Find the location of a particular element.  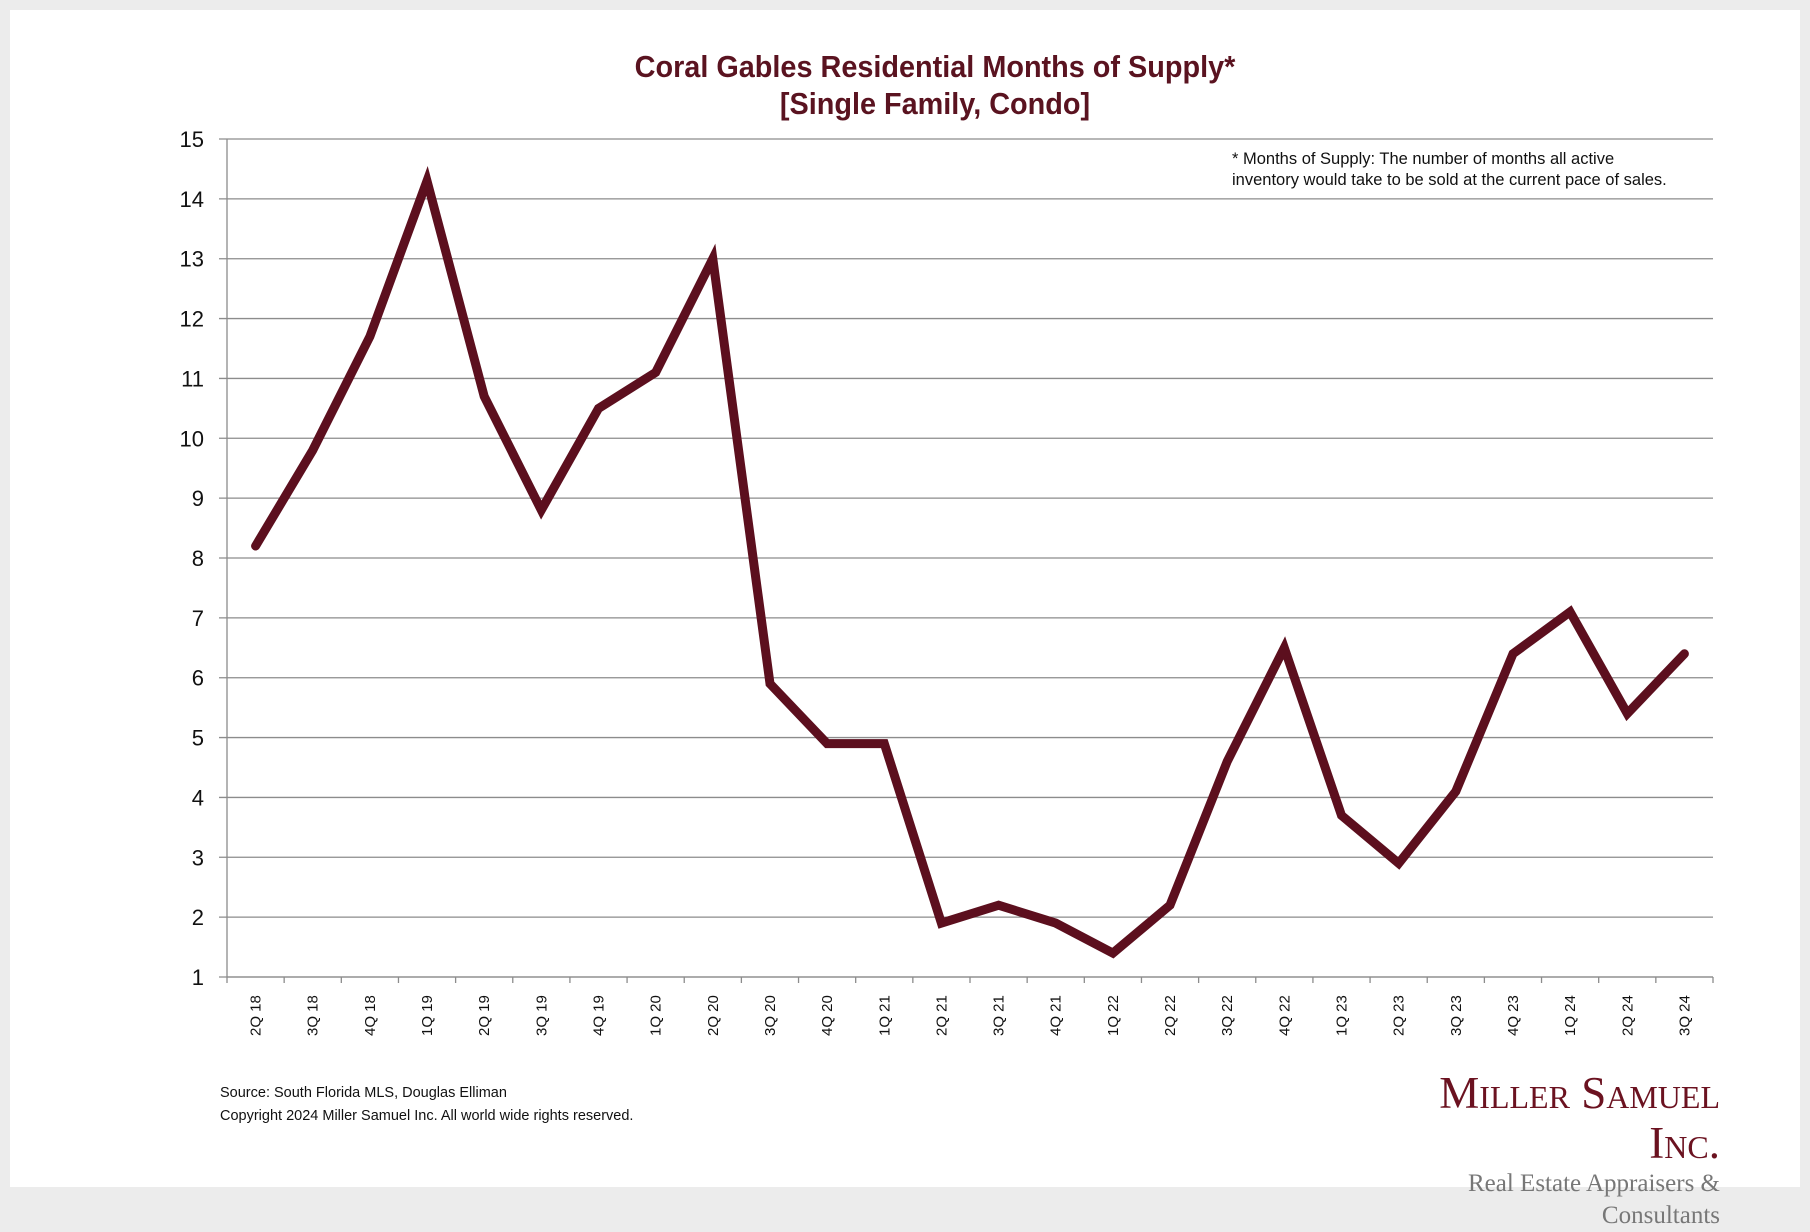

x-tick-label: 2Q 18 is located at coordinates (256, 1015).